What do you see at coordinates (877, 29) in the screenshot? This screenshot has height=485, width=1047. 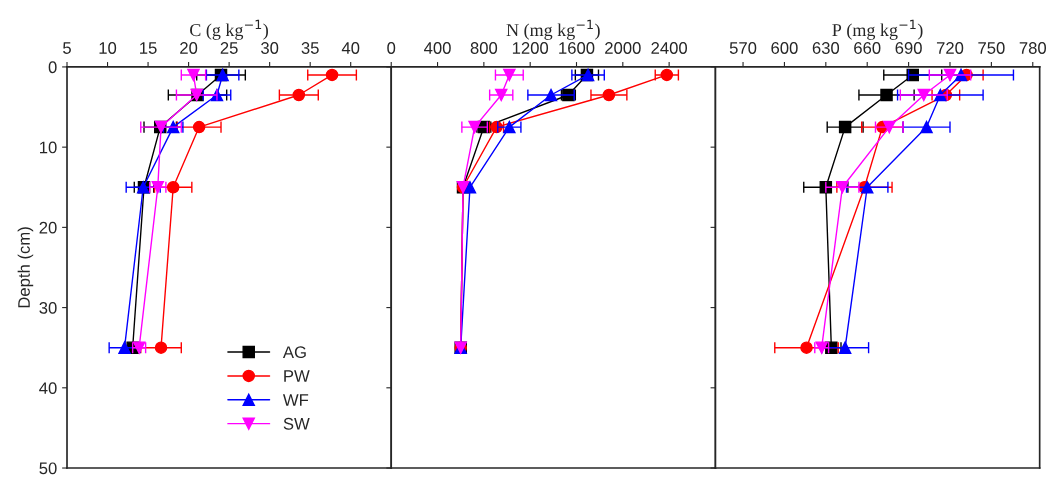 I see `x-axis-title: P (mg kg$^{−1}$)` at bounding box center [877, 29].